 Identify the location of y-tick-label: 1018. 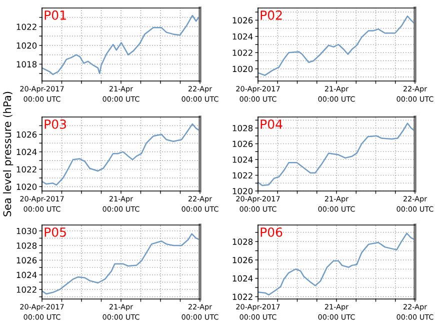
(26, 64).